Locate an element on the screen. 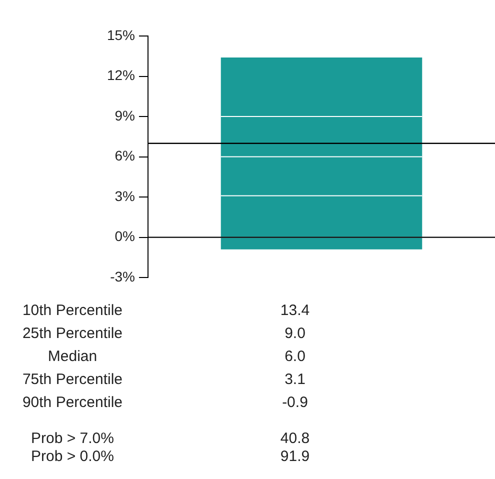 This screenshot has height=479, width=495. text: 13.4 is located at coordinates (295, 310).